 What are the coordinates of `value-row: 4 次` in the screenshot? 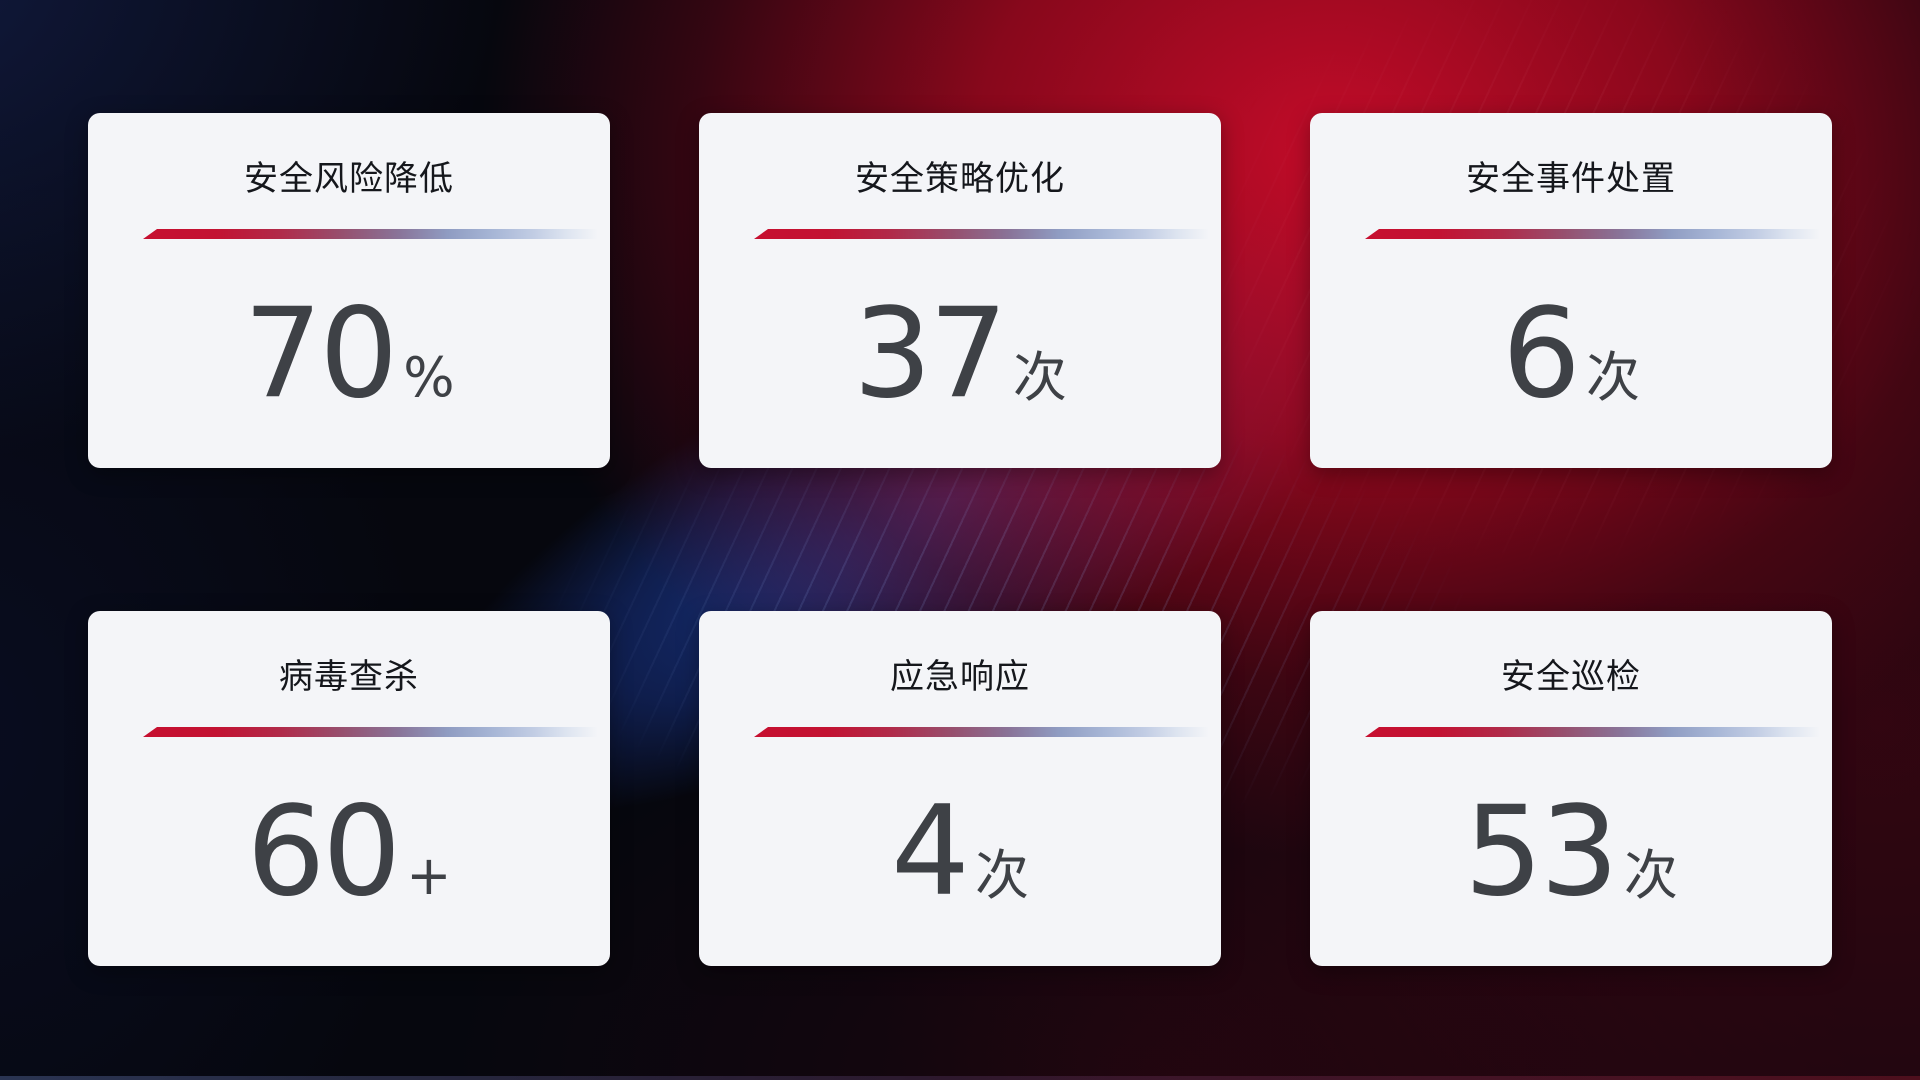 It's located at (960, 851).